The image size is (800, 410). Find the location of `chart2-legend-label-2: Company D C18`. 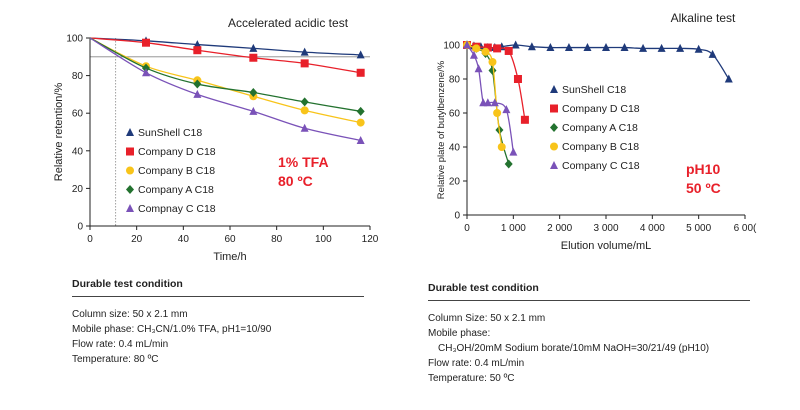

chart2-legend-label-2: Company D C18 is located at coordinates (601, 109).